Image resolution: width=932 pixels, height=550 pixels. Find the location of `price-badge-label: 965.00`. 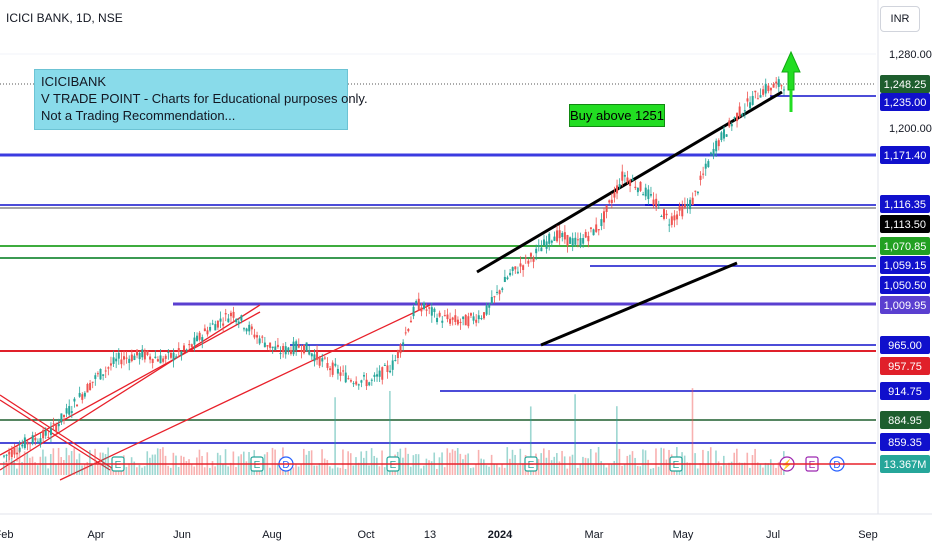

price-badge-label: 965.00 is located at coordinates (905, 346).